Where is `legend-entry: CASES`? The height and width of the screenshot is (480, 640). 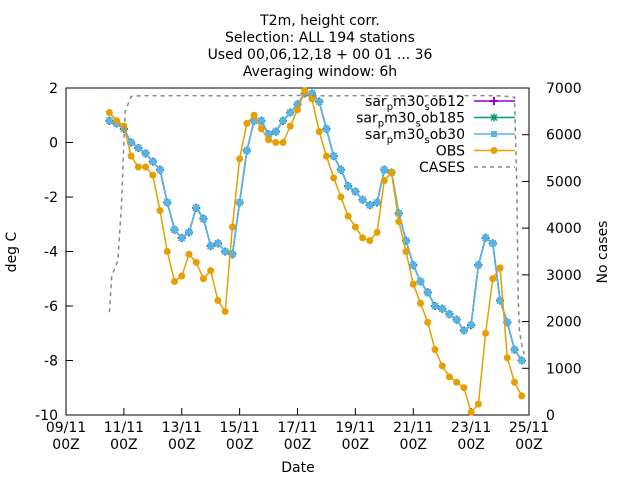 legend-entry: CASES is located at coordinates (467, 168).